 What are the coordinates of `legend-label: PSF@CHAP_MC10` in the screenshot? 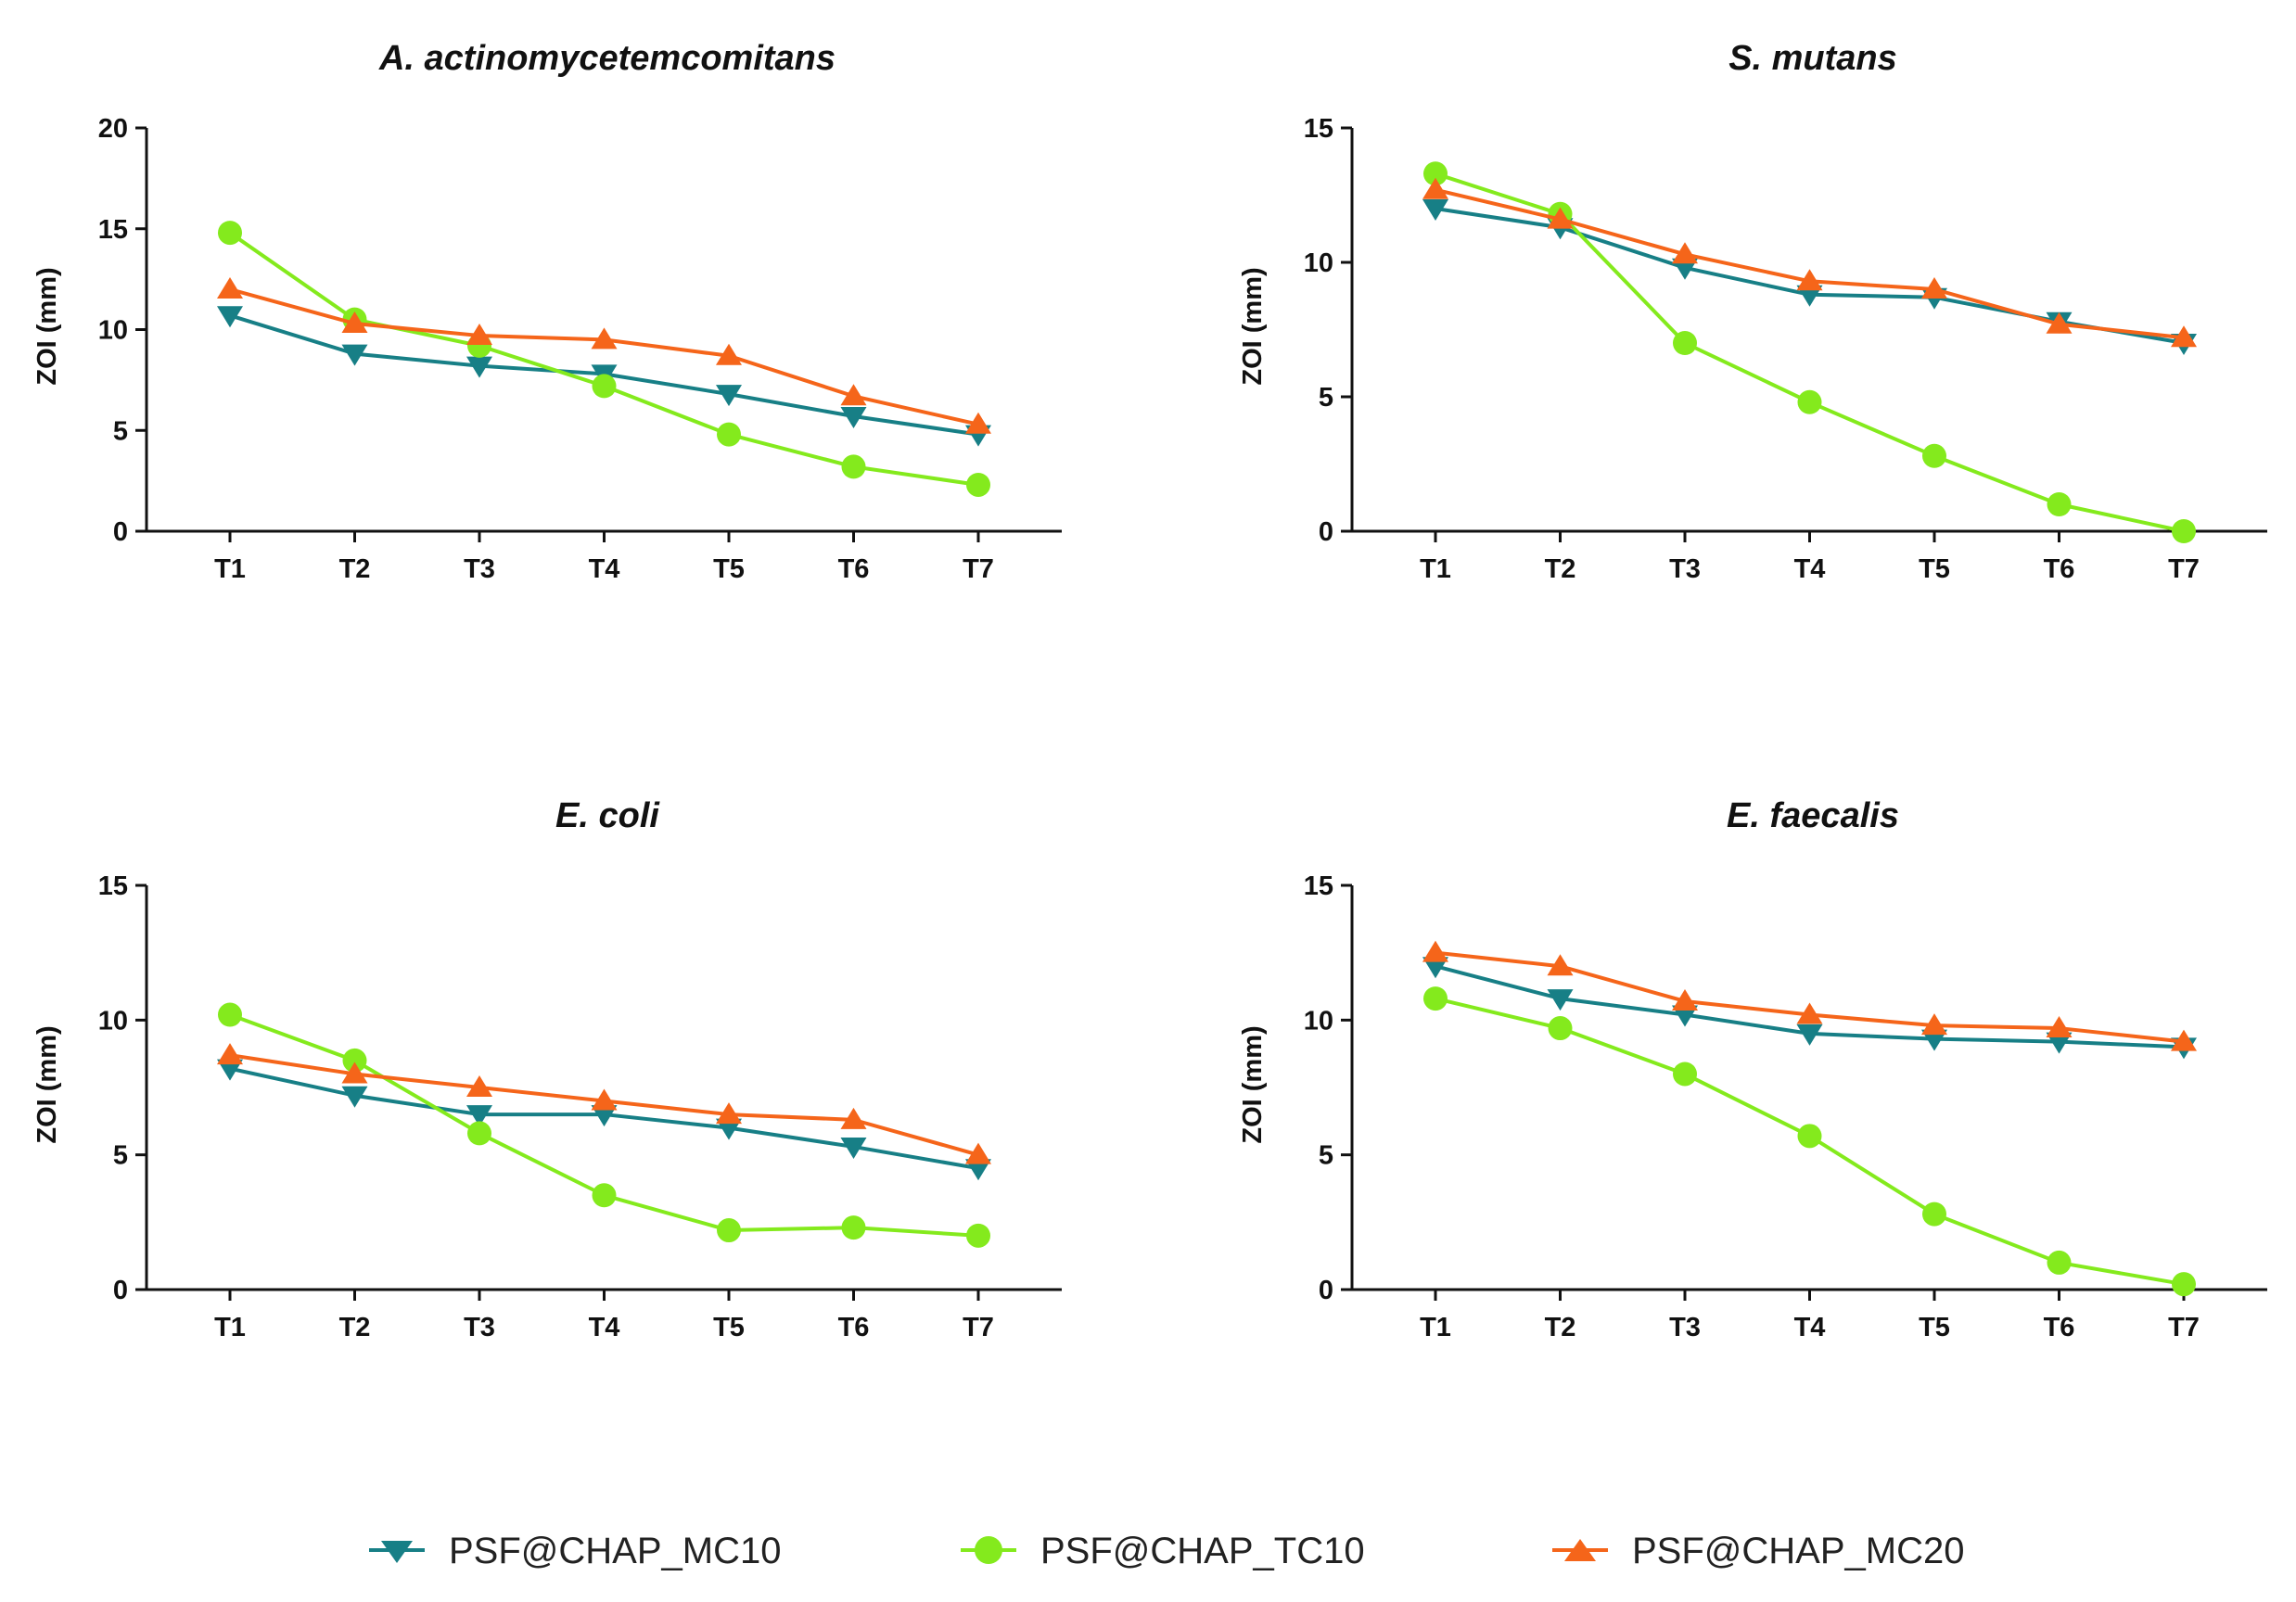 It's located at (615, 1551).